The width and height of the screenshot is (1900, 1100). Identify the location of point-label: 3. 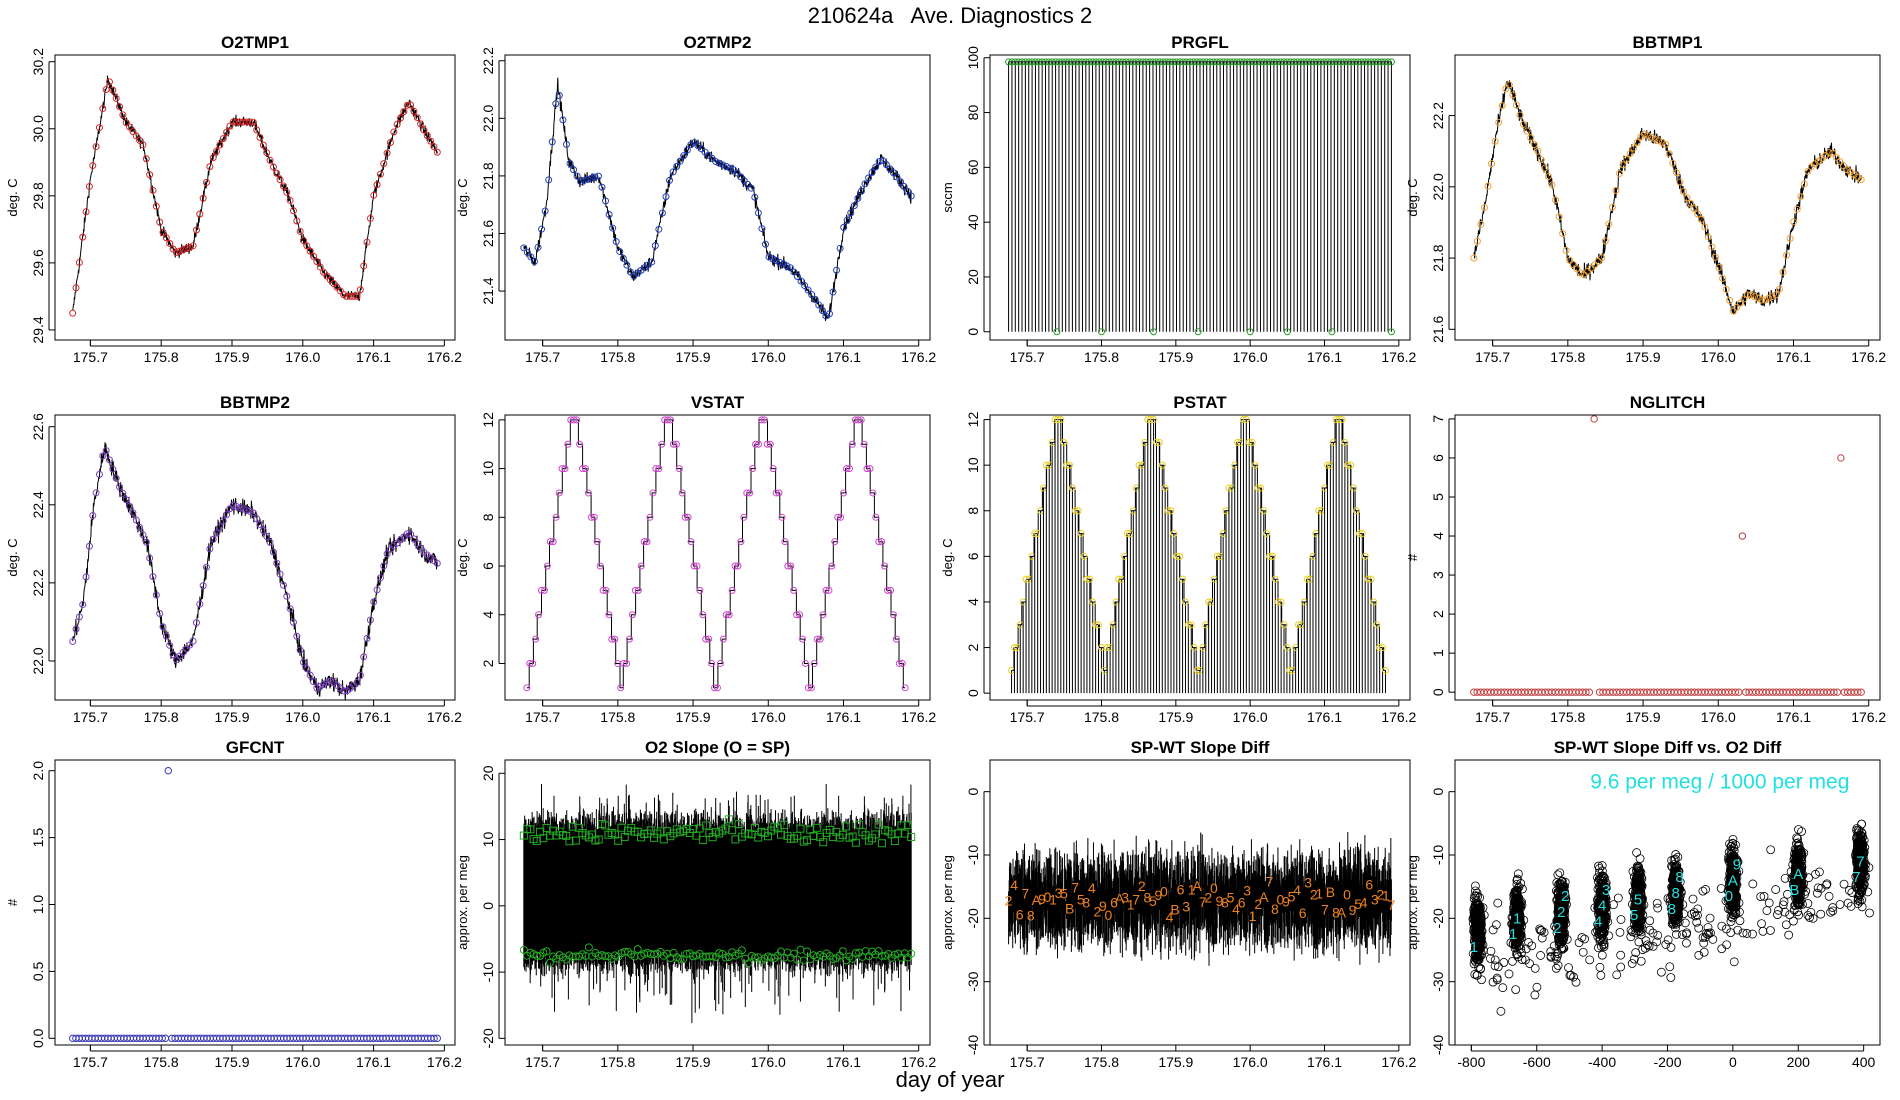
(1247, 890).